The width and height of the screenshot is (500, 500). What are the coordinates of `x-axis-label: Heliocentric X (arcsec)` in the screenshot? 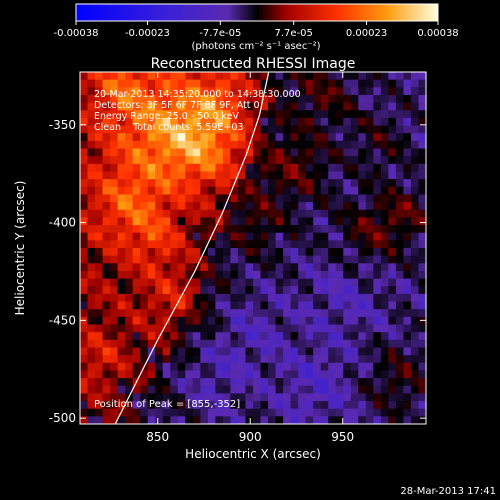 It's located at (253, 454).